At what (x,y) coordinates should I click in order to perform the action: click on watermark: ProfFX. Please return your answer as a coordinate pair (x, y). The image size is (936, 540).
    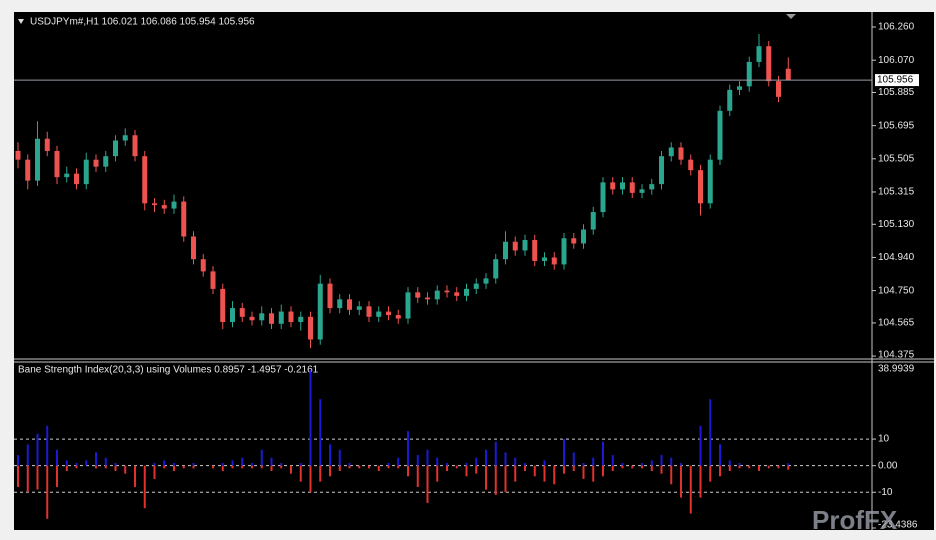
    Looking at the image, I should click on (855, 520).